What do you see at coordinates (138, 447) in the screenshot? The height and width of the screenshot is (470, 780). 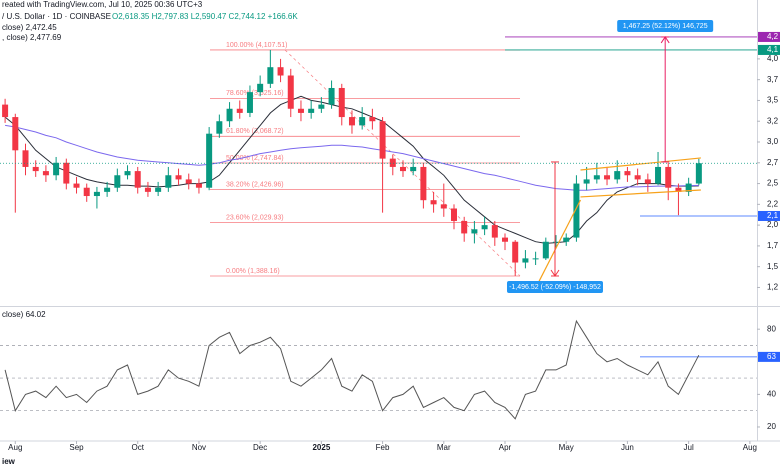 I see `x-tick-label: Oct` at bounding box center [138, 447].